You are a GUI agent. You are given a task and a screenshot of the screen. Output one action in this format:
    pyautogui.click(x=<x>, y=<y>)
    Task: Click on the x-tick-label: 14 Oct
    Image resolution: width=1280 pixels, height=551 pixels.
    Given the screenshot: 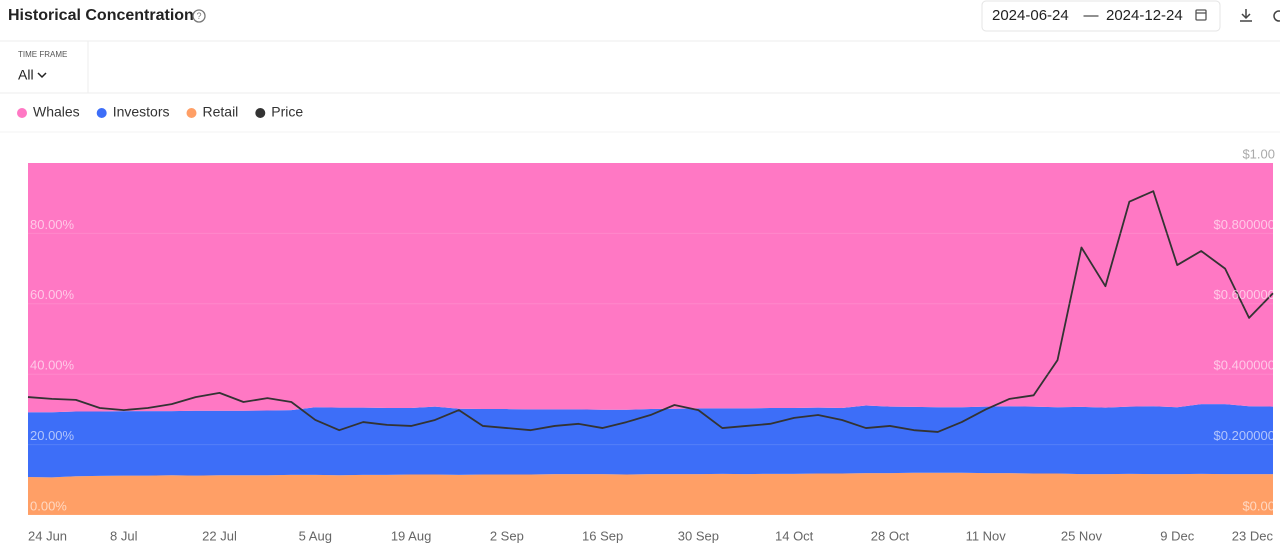 What is the action you would take?
    pyautogui.click(x=794, y=535)
    